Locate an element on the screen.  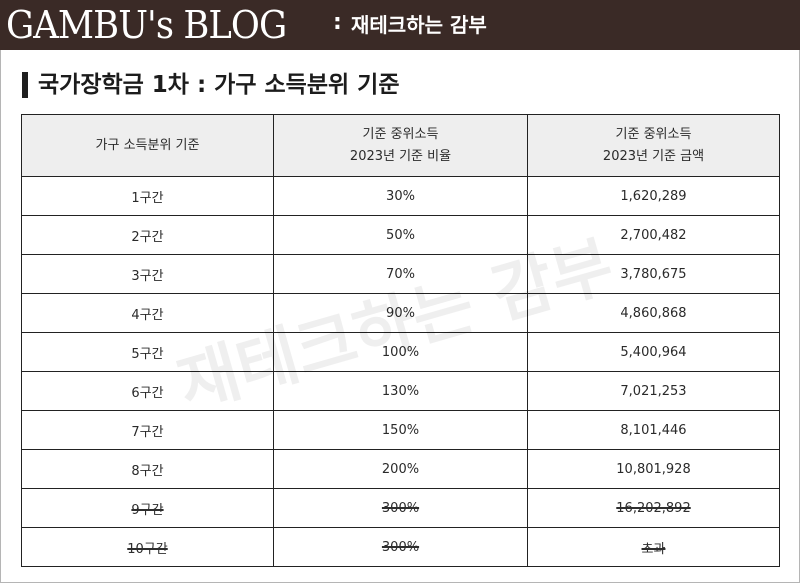
table-row: 10구간 300% 초과 is located at coordinates (400, 547).